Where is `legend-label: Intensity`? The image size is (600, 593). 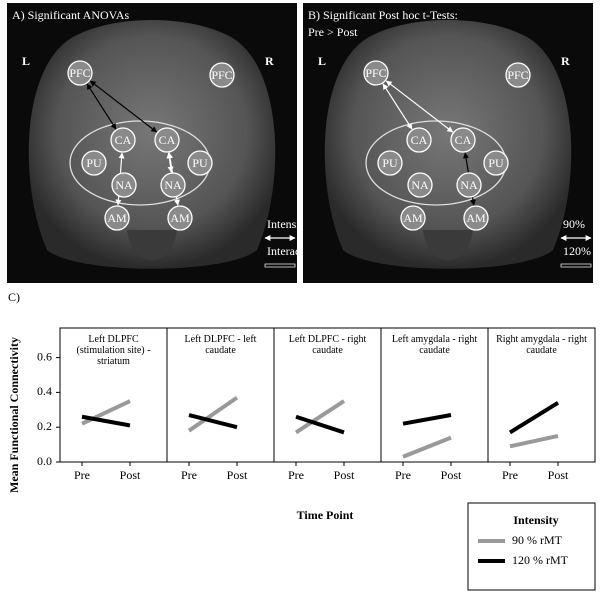 legend-label: Intensity is located at coordinates (288, 224).